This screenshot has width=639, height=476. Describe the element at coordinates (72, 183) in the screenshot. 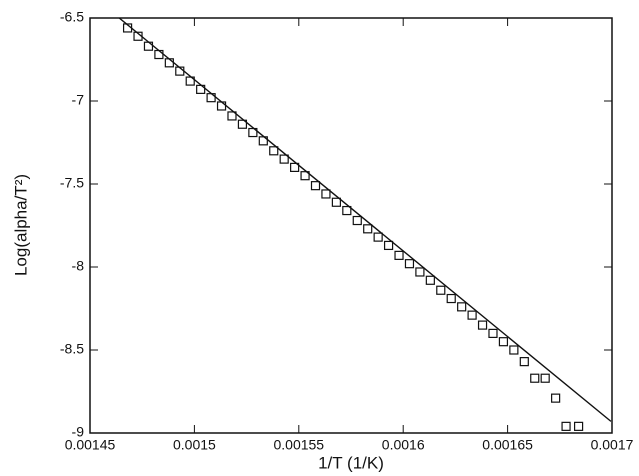

I see `y-tick-label: -7.5` at that location.